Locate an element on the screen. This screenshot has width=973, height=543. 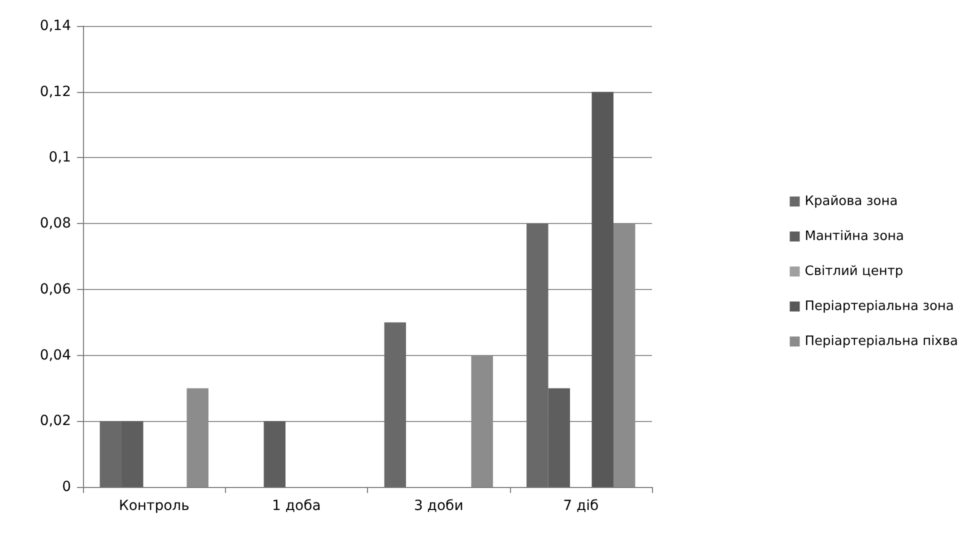
y-tick-label: 0,14 is located at coordinates (56, 26).